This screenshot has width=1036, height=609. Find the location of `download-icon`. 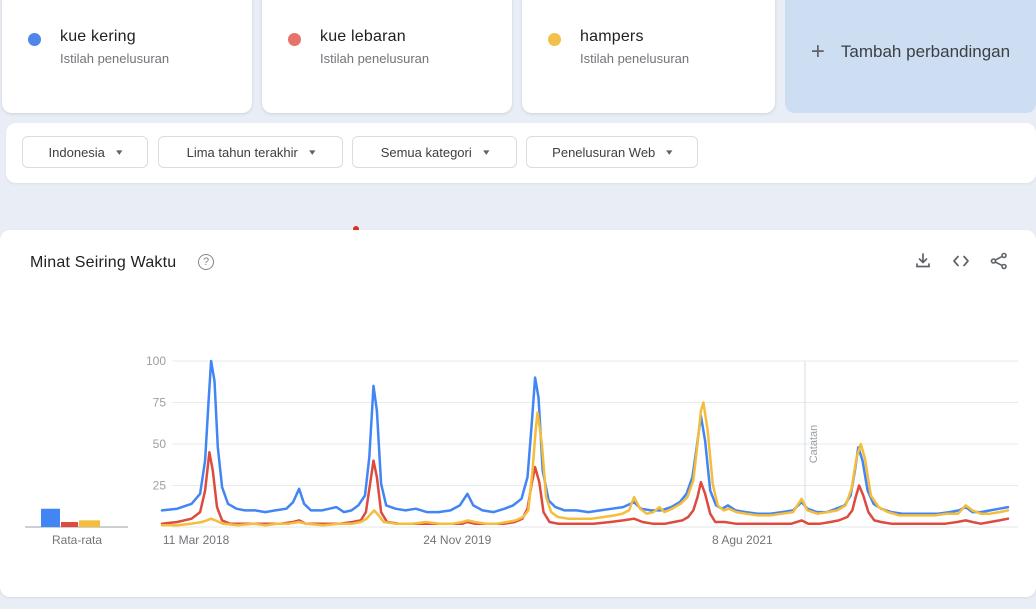

download-icon is located at coordinates (923, 263).